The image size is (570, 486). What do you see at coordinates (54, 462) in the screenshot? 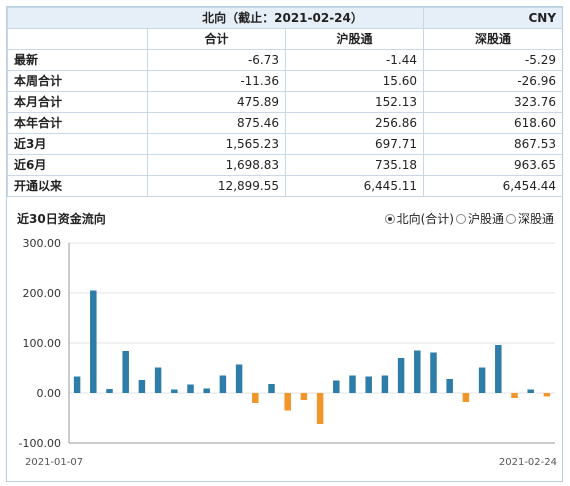
I see `x-start-label: 2021-01-07` at bounding box center [54, 462].